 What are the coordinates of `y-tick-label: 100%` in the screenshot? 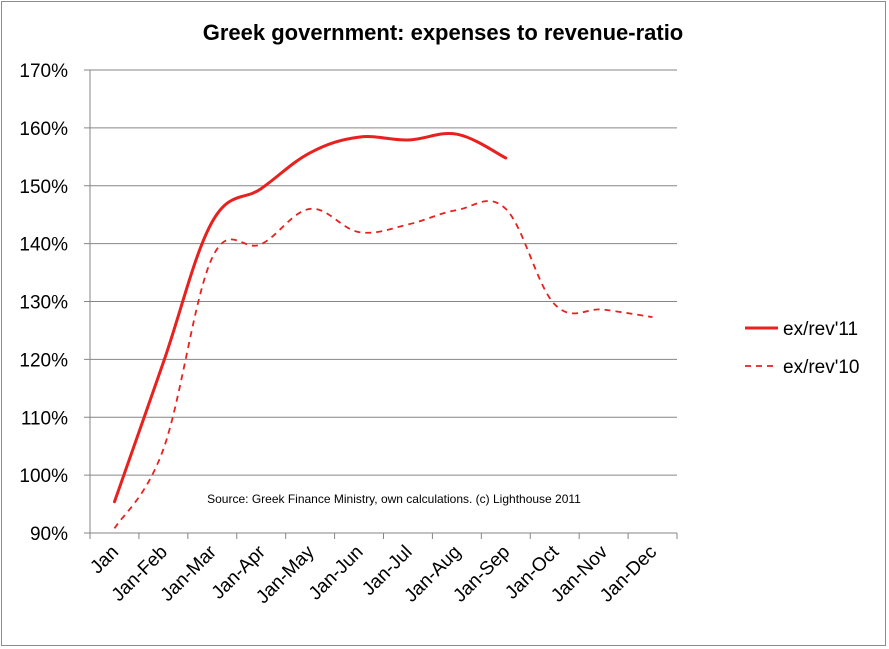 It's located at (43, 476).